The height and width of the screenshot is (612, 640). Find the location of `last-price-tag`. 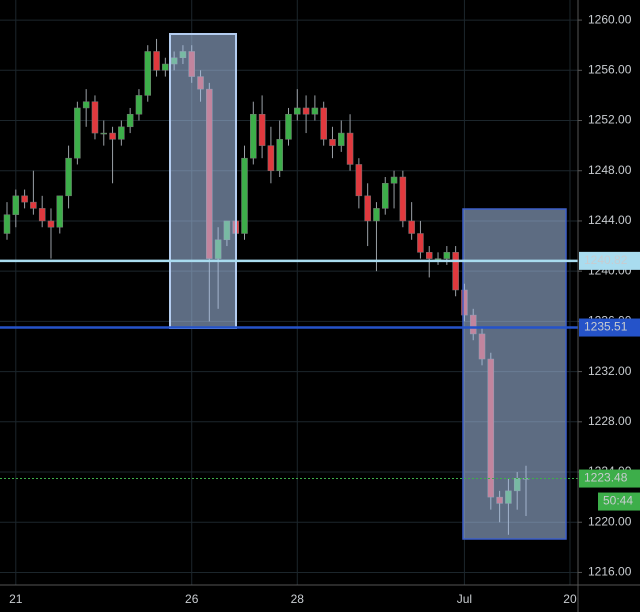

last-price-tag is located at coordinates (609, 478).